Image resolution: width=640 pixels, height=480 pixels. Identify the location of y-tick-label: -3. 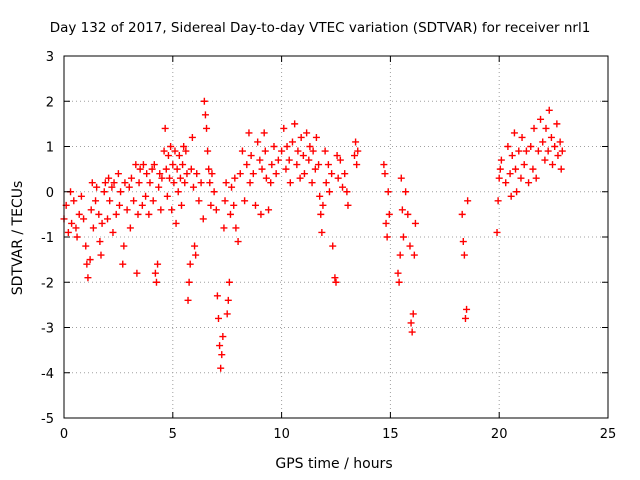
(47, 329).